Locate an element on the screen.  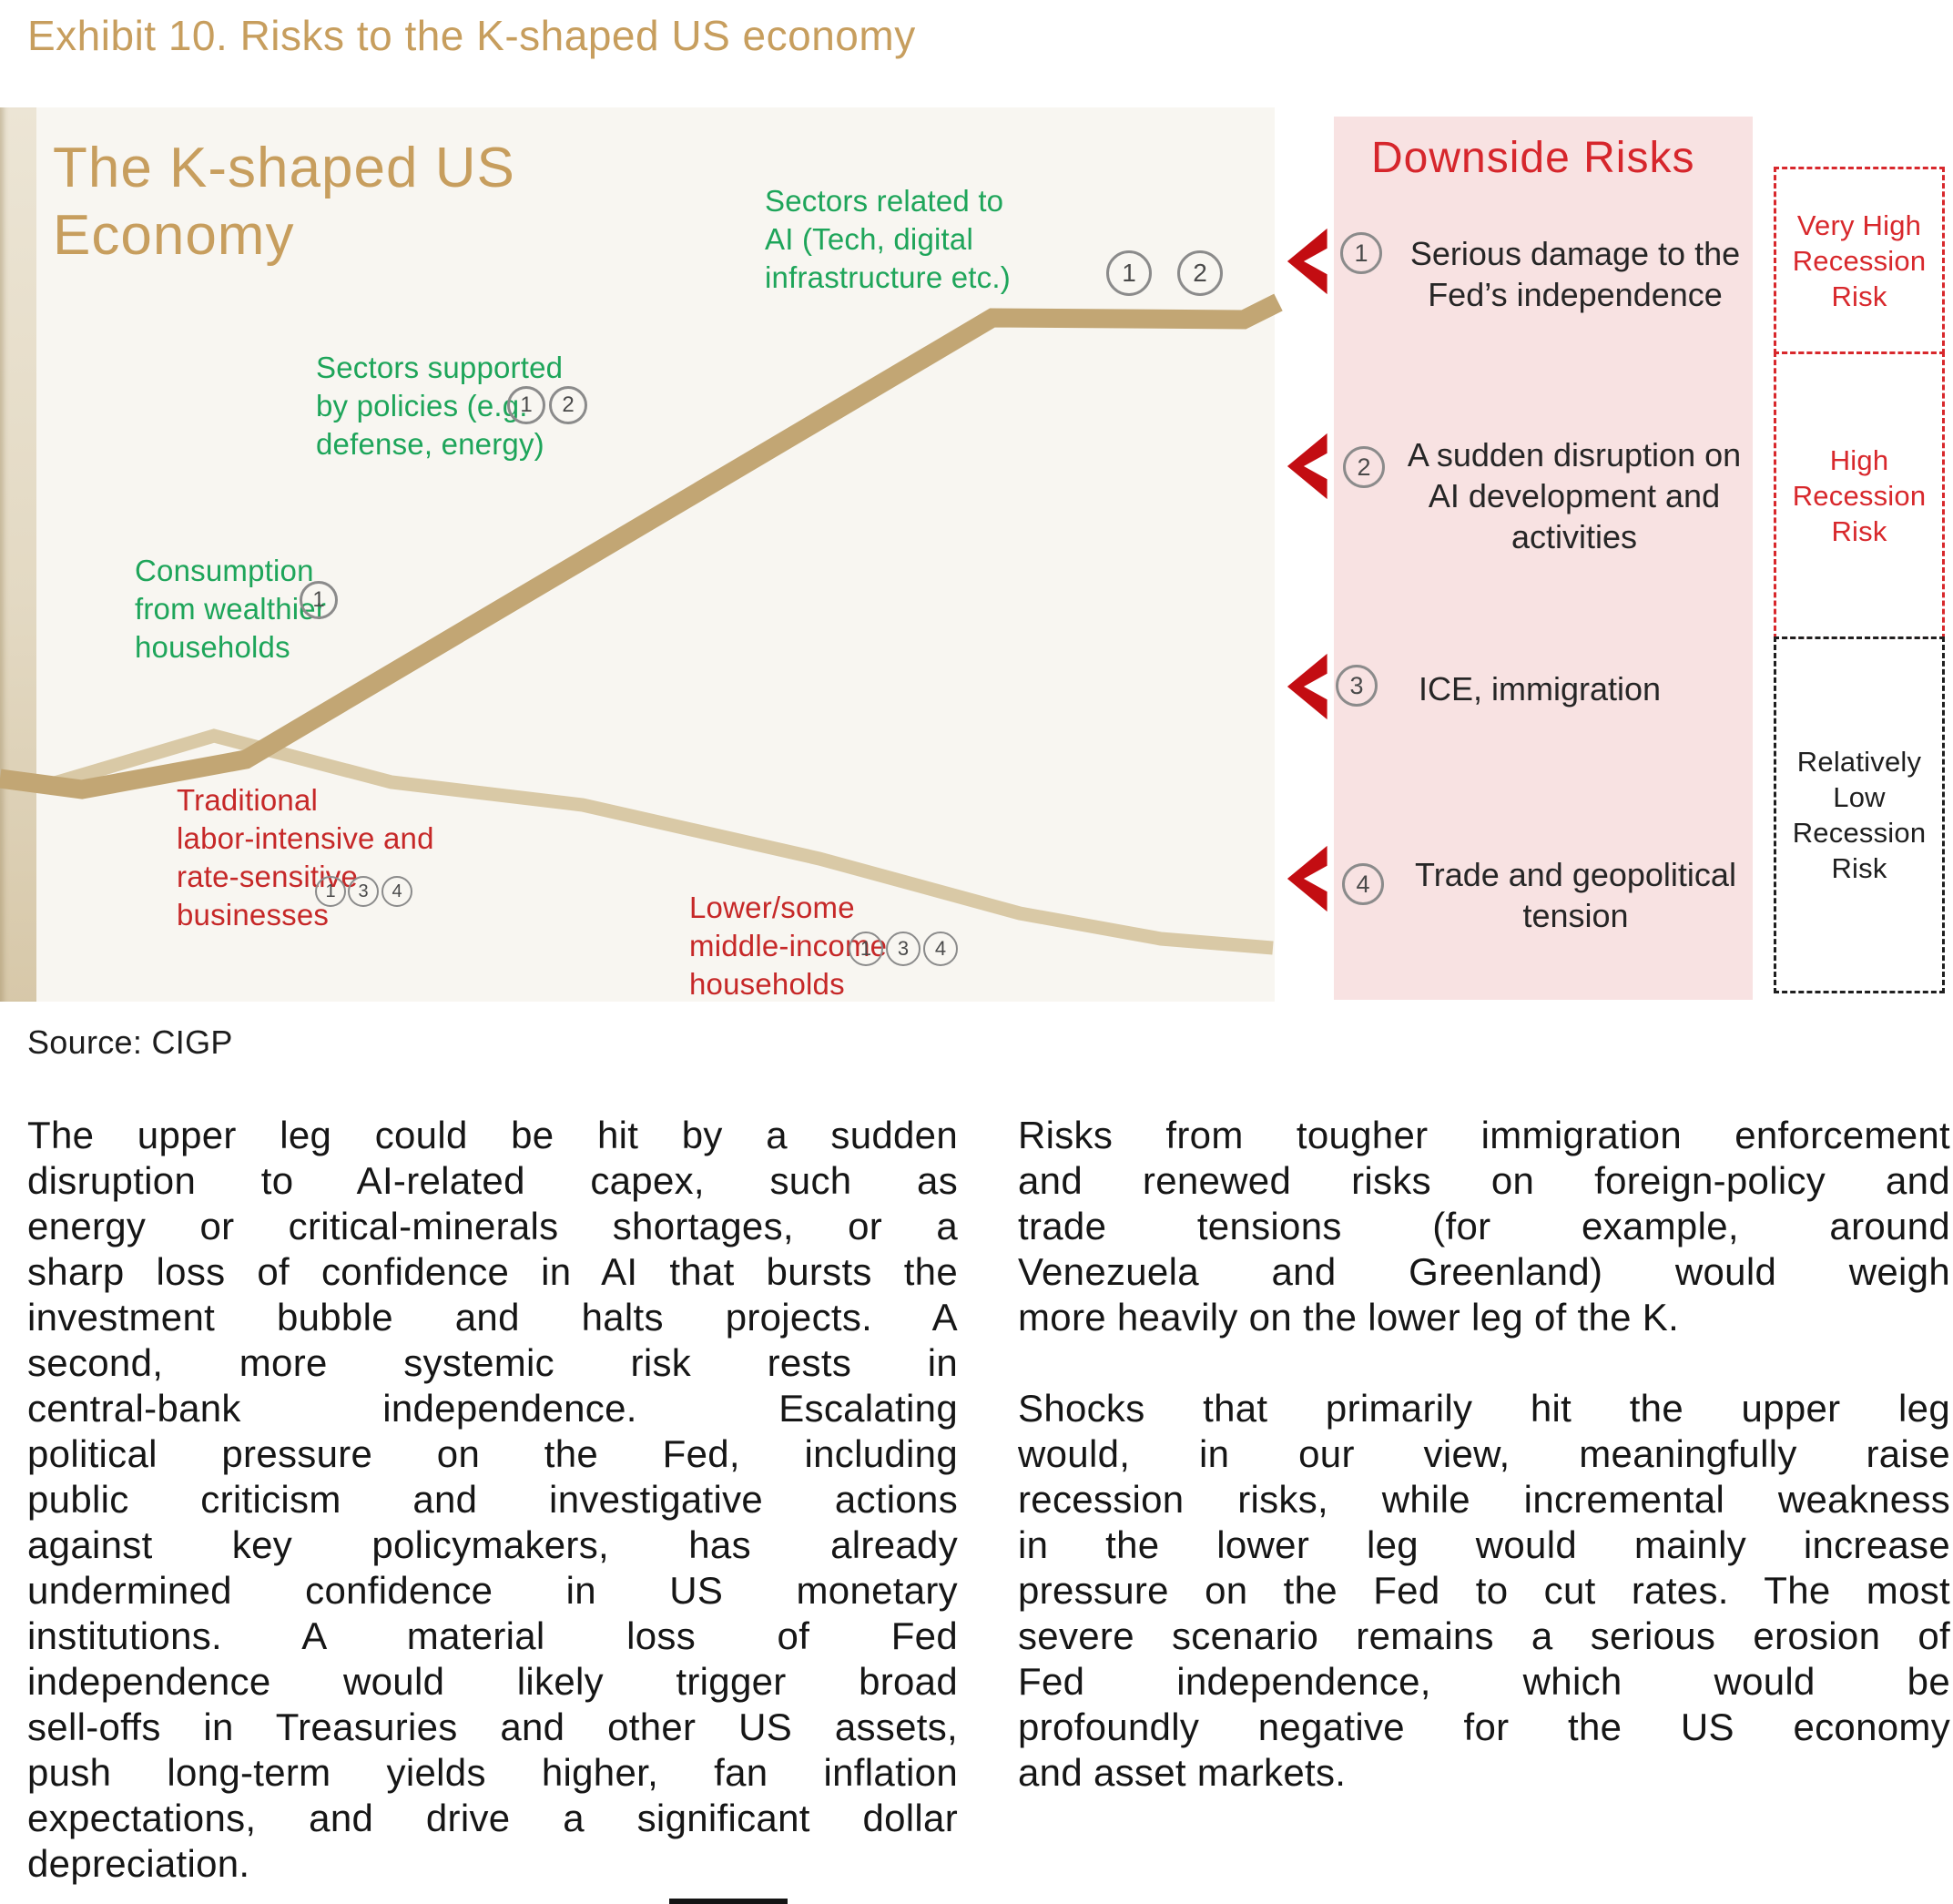
risk-box-label: High Recession Risk is located at coordinates (1859, 495).